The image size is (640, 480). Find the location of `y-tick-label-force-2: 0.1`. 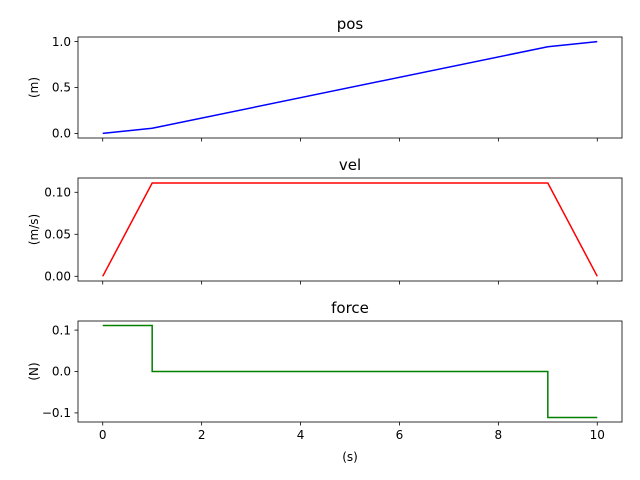

y-tick-label-force-2: 0.1 is located at coordinates (61, 330).